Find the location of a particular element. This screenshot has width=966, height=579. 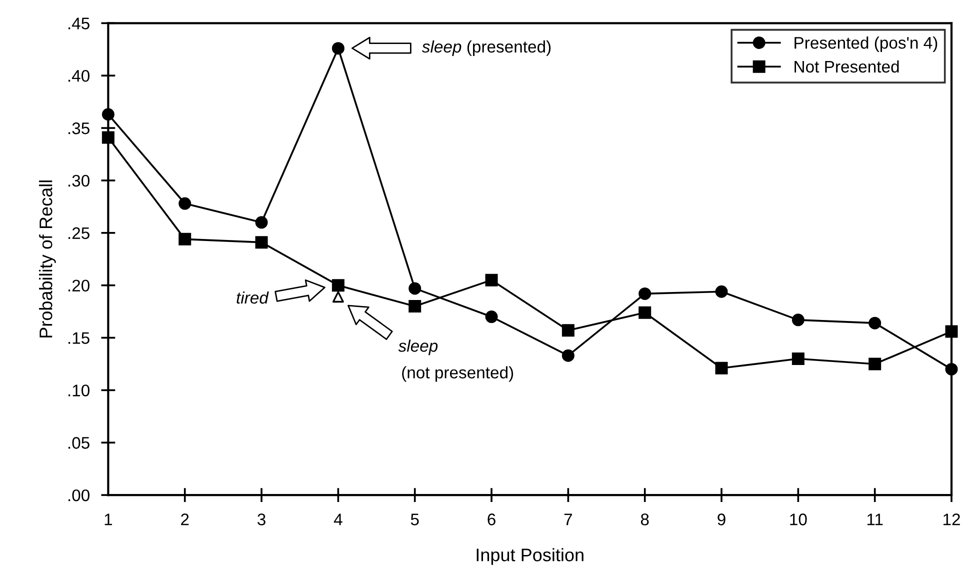

x-tick-label: 4 is located at coordinates (338, 520).